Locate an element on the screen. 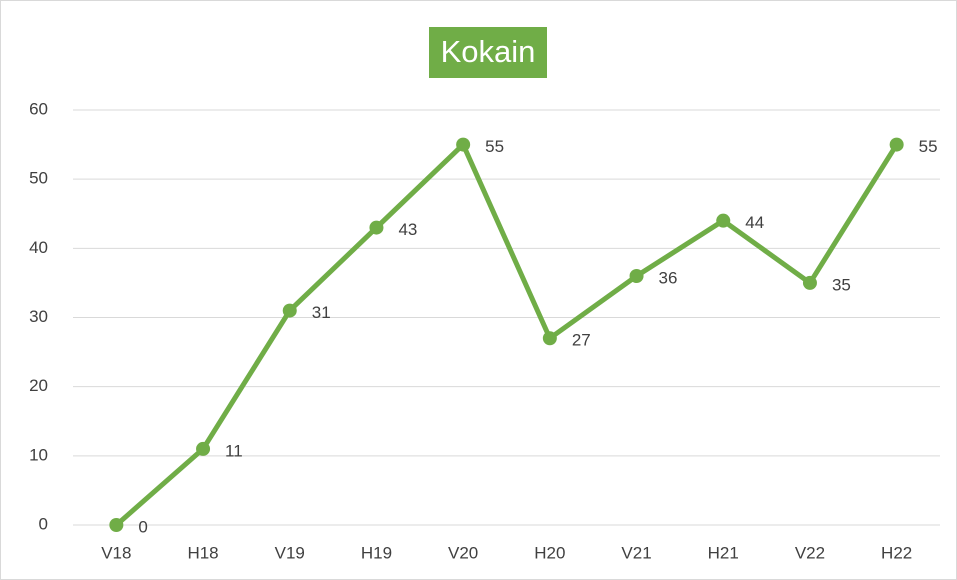 This screenshot has width=957, height=580. x-tick-label: H20 is located at coordinates (549, 552).